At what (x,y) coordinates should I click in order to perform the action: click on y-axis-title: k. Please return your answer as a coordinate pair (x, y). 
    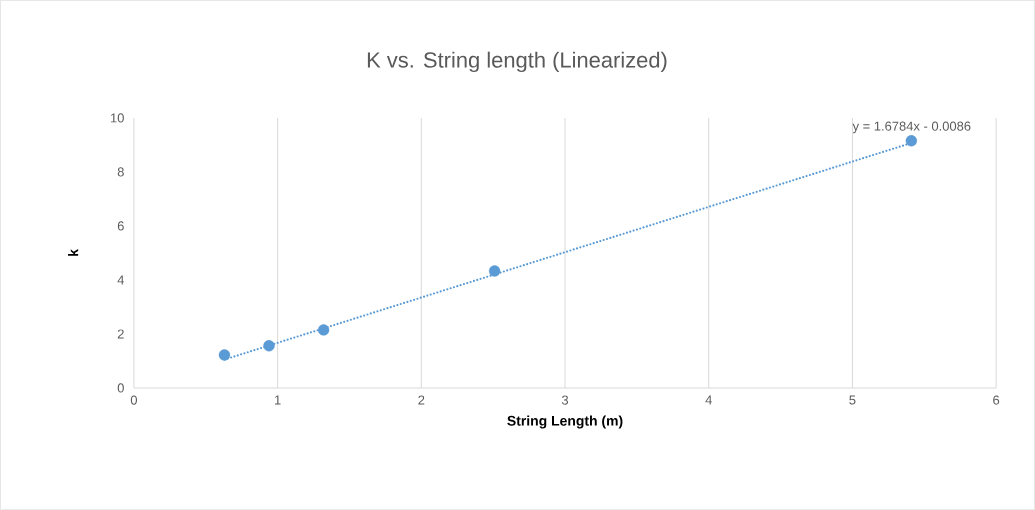
    Looking at the image, I should click on (73, 252).